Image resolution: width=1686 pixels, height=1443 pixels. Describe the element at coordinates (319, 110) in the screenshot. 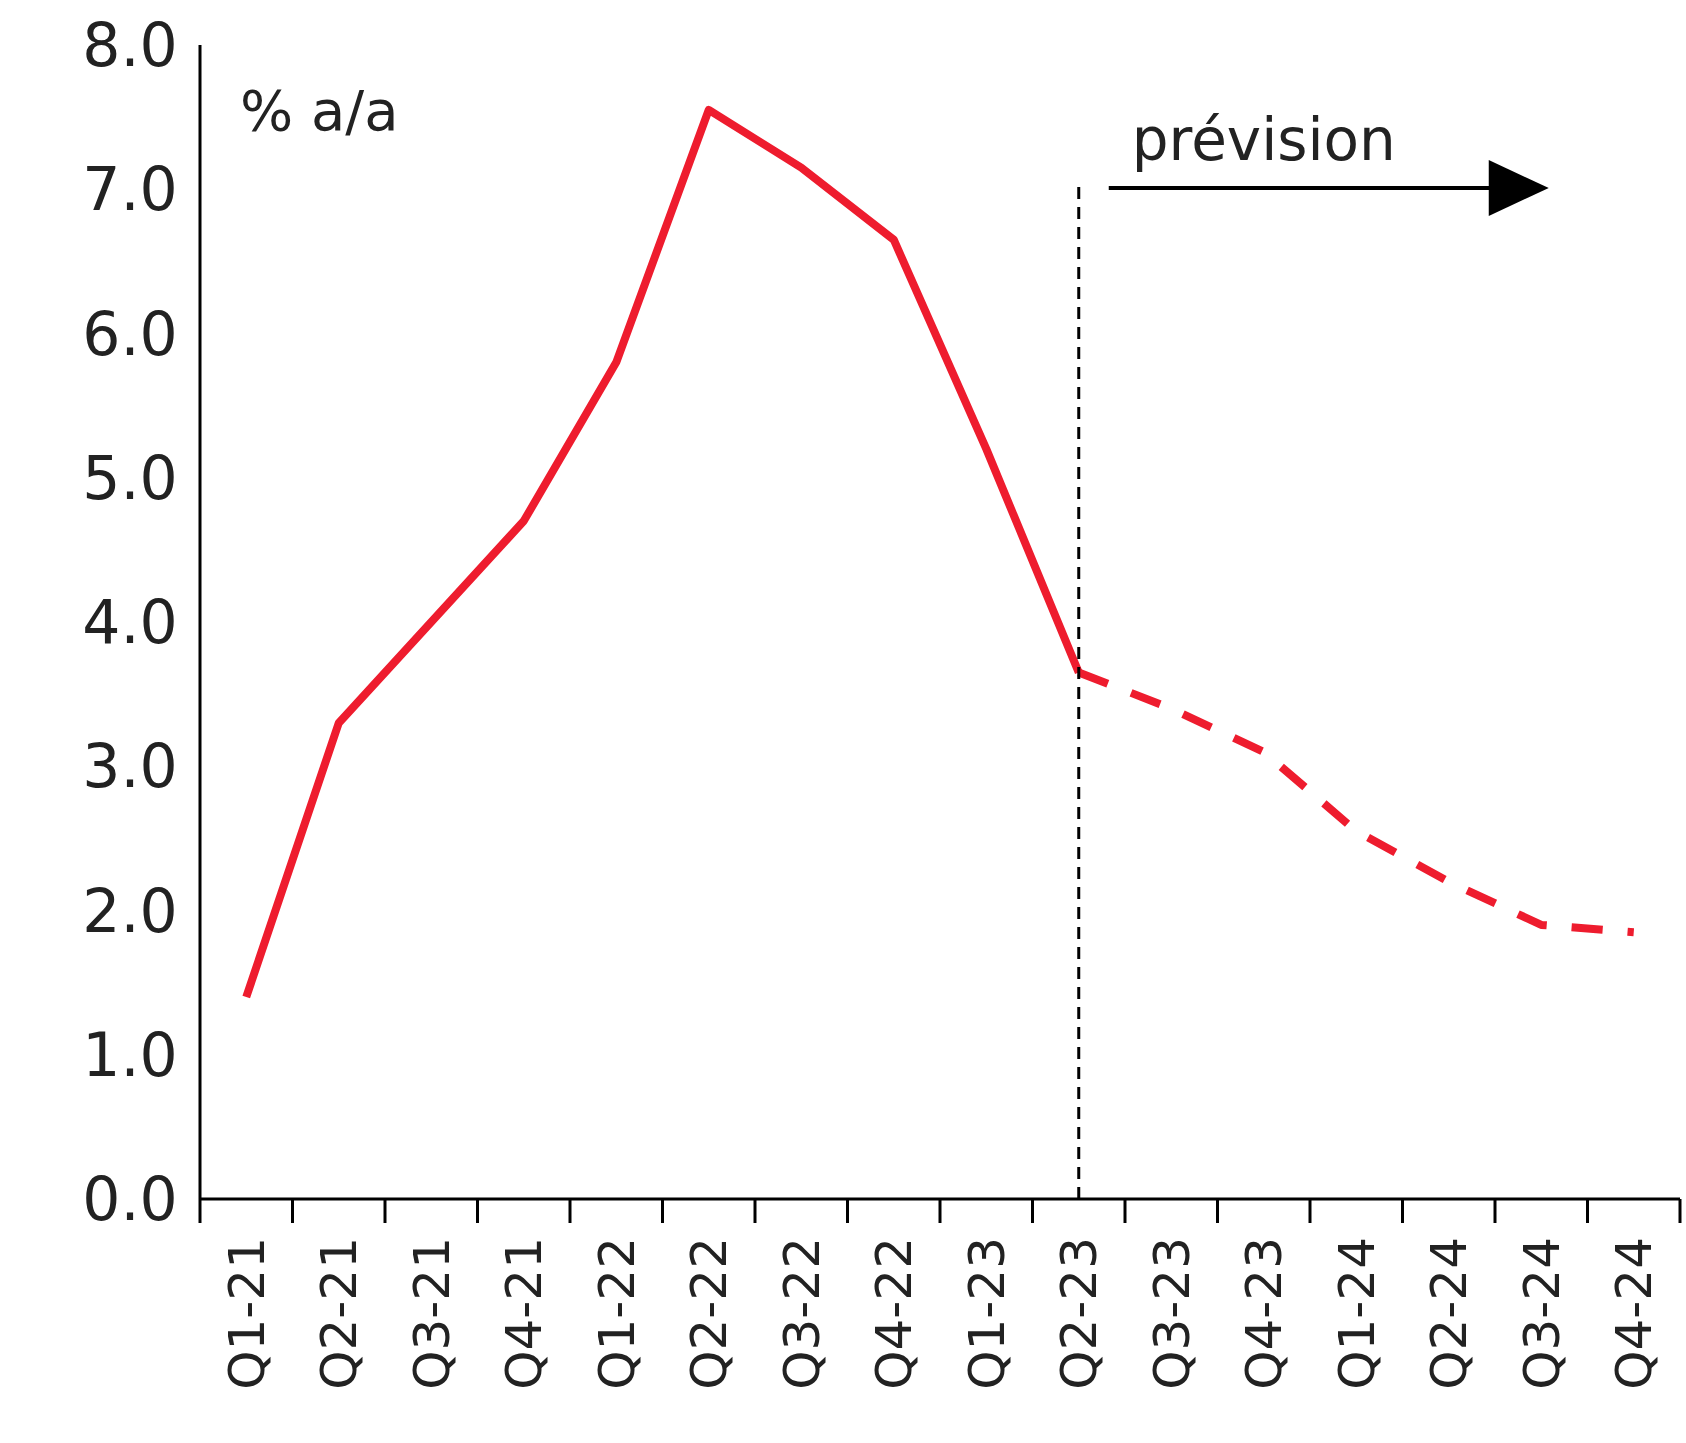

I see `y-axis-title: % a/a` at that location.